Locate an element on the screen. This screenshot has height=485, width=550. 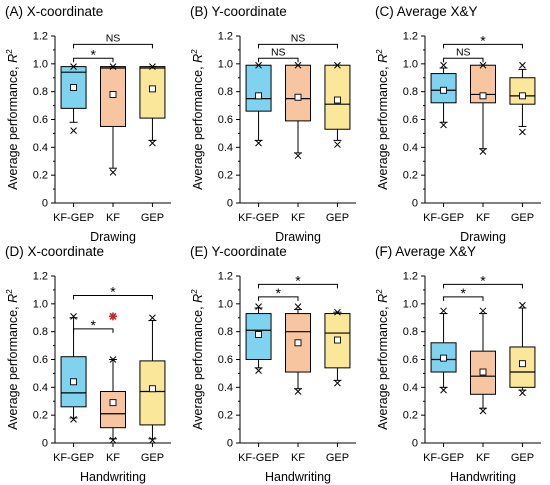
box-gep is located at coordinates (337, 104).